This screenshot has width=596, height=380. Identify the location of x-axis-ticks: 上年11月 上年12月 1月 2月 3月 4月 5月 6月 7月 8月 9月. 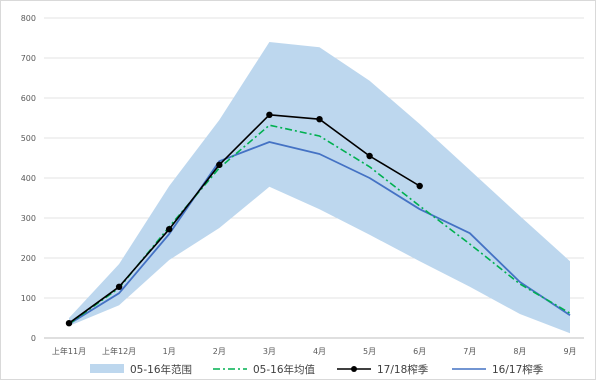
(314, 351).